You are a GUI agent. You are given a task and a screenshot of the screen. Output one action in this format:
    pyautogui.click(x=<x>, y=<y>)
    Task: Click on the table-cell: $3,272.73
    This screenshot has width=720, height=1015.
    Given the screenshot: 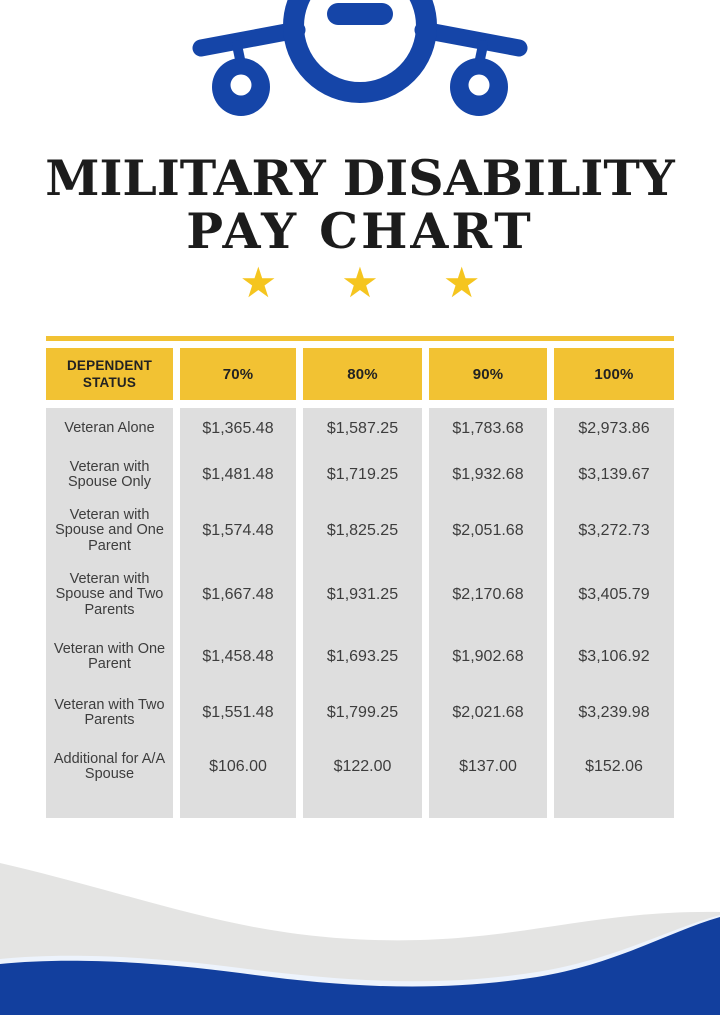 What is the action you would take?
    pyautogui.click(x=614, y=531)
    